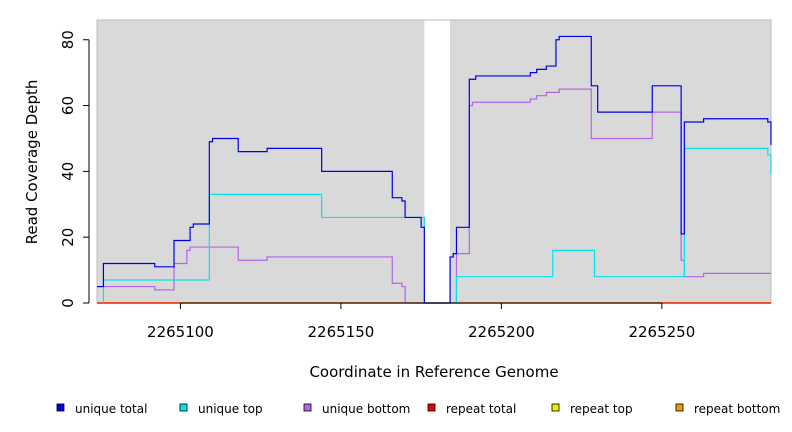 This screenshot has height=432, width=792. I want to click on x-axis-label: Coordinate in Reference Genome, so click(433, 372).